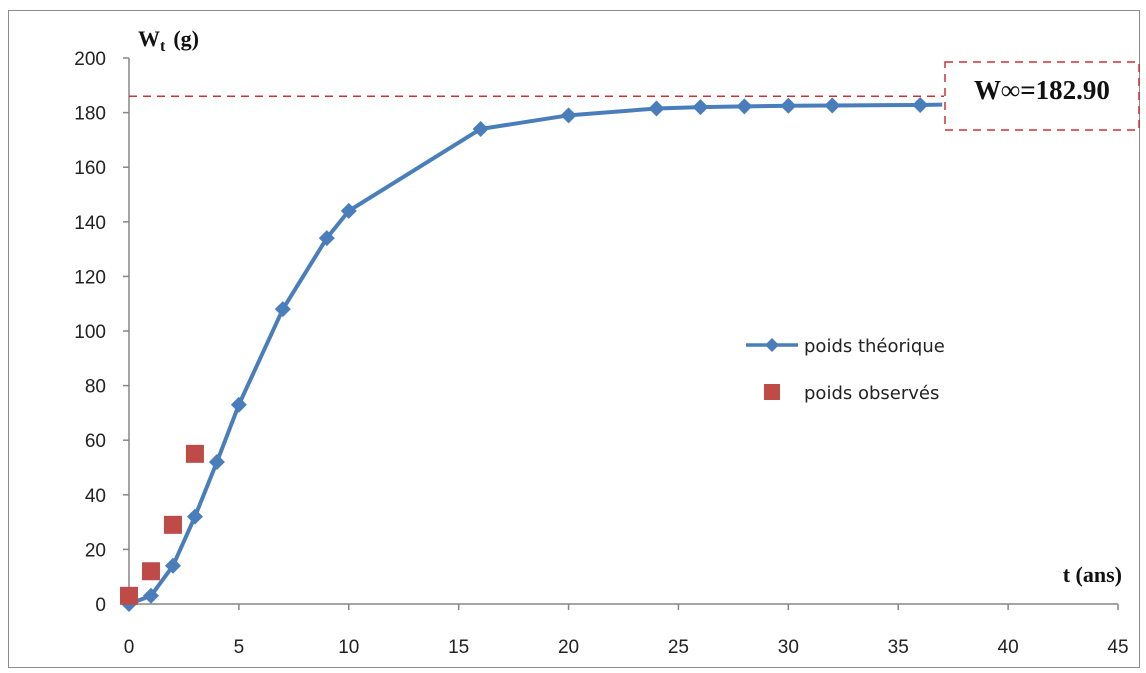  I want to click on y-axis-title-sub: t, so click(163, 46).